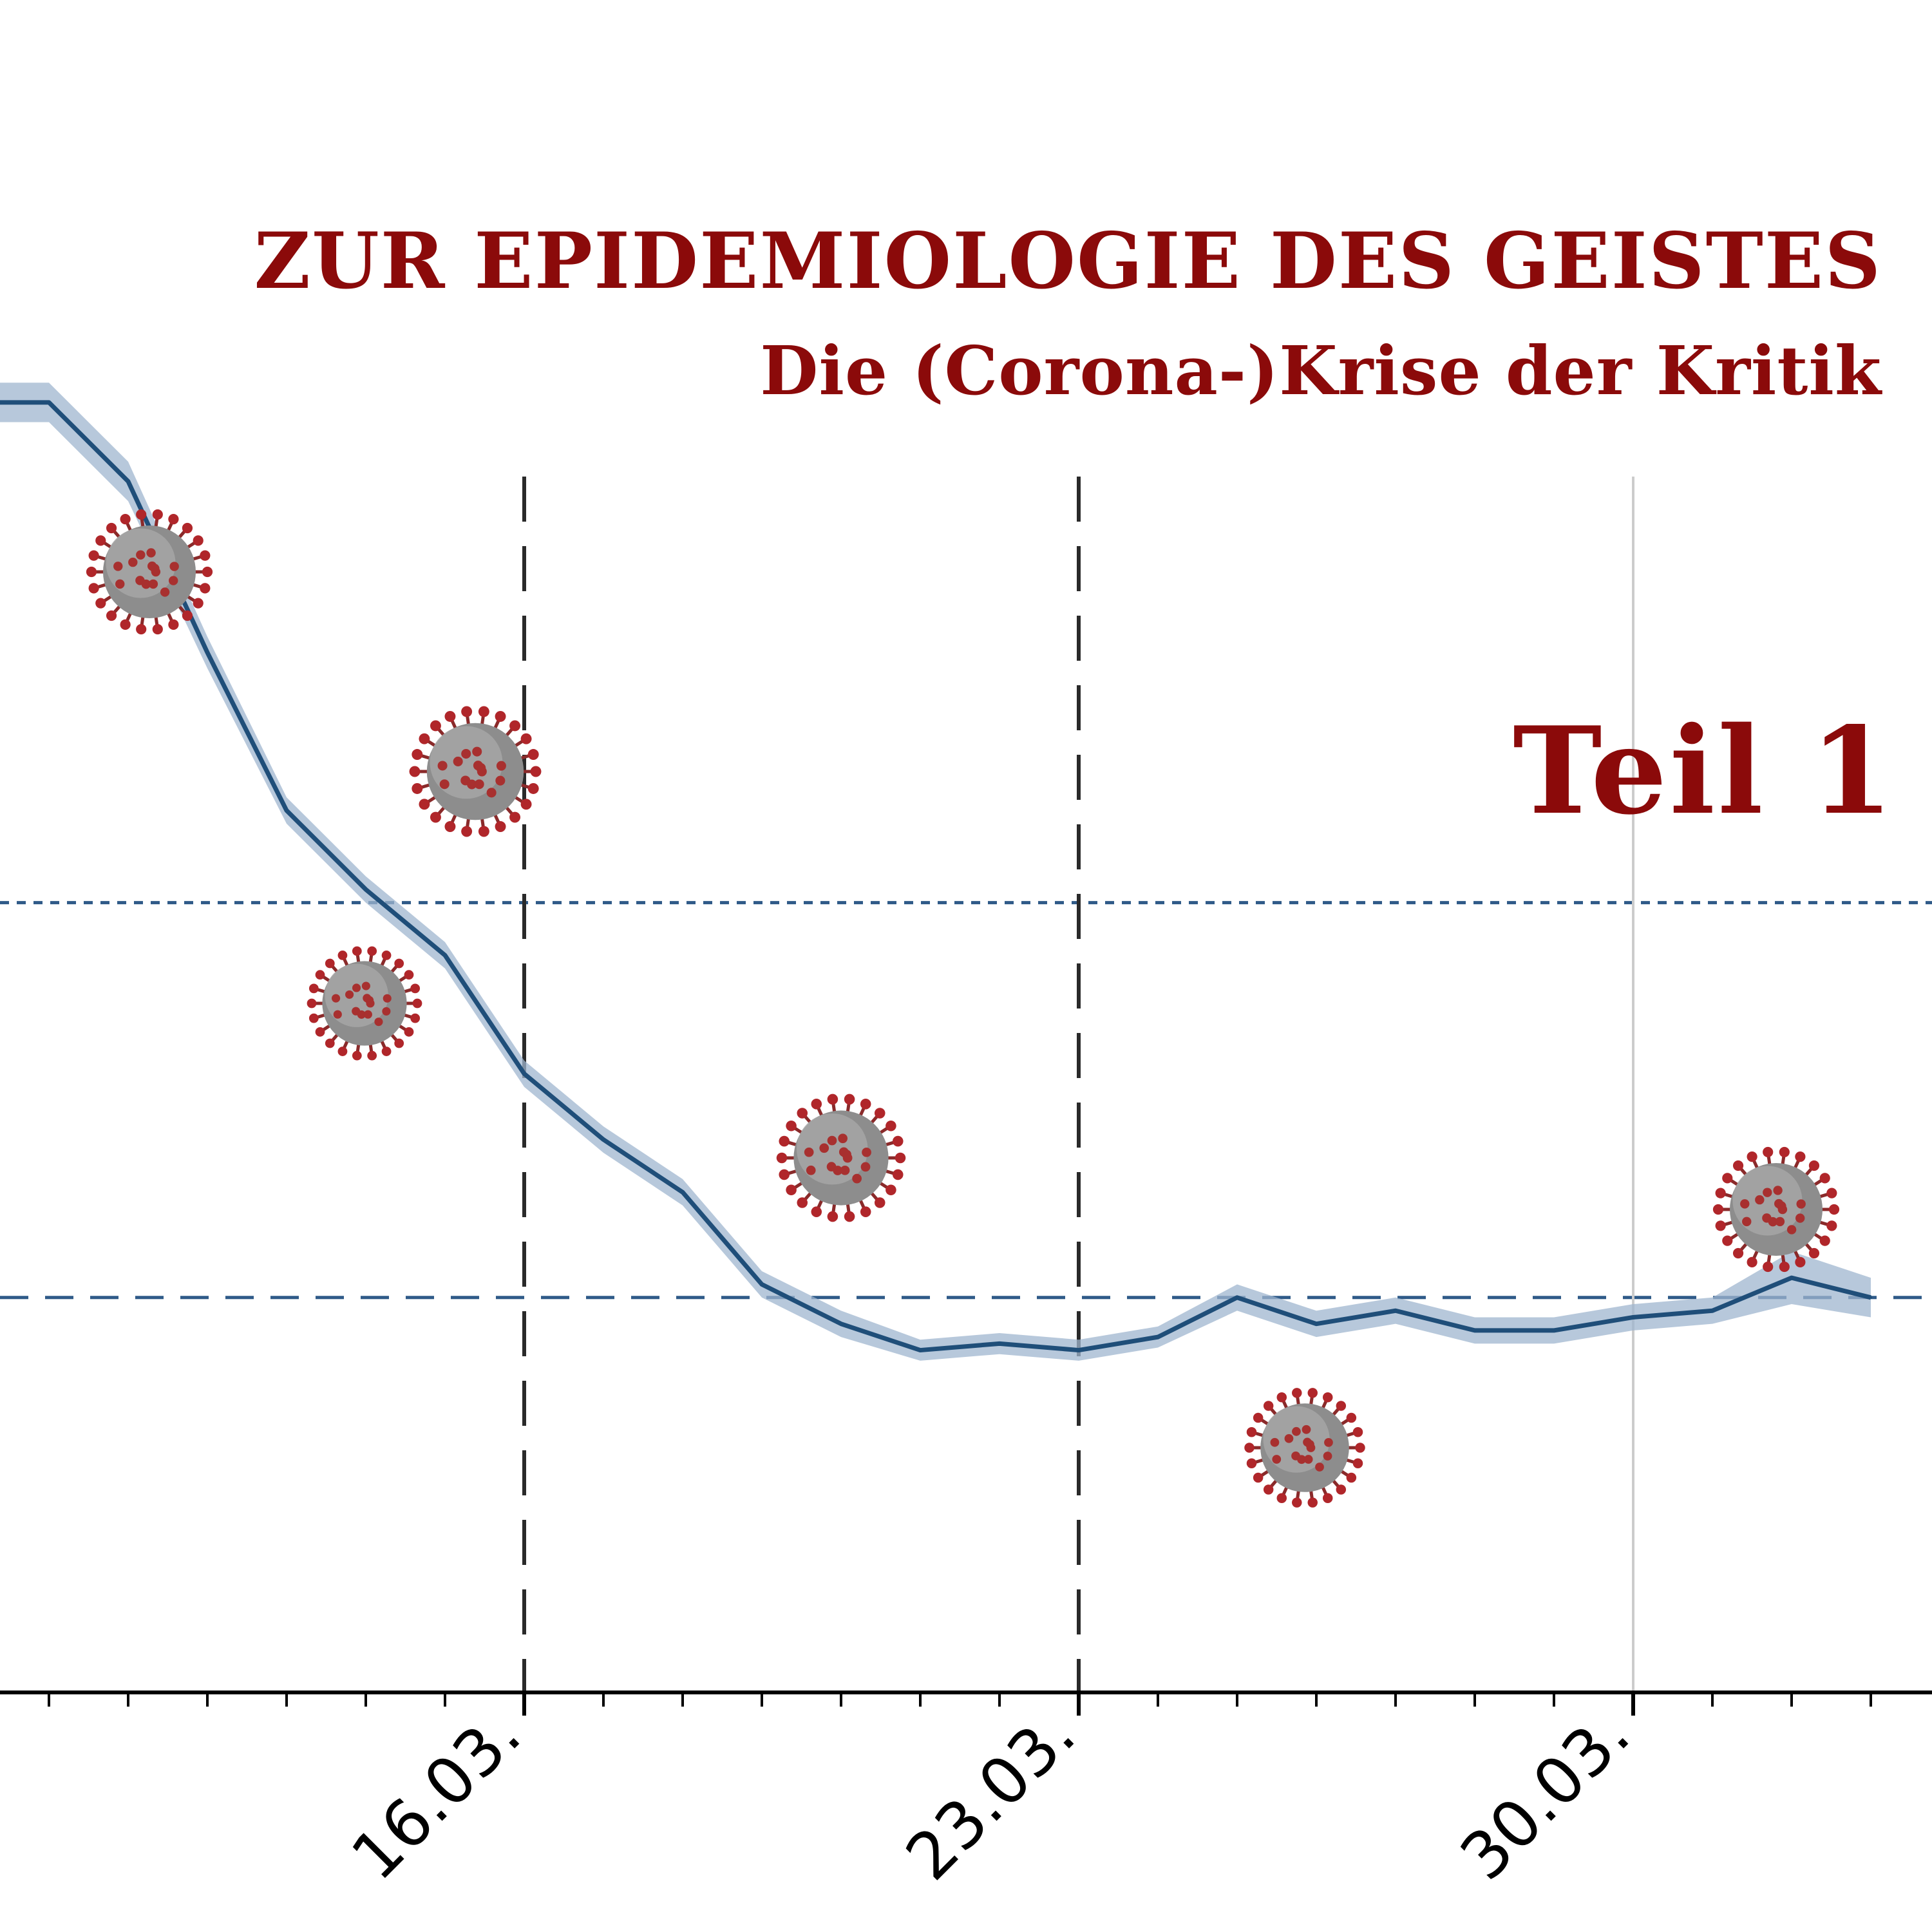  I want to click on x-tick-label: 23.03., so click(990, 1795).